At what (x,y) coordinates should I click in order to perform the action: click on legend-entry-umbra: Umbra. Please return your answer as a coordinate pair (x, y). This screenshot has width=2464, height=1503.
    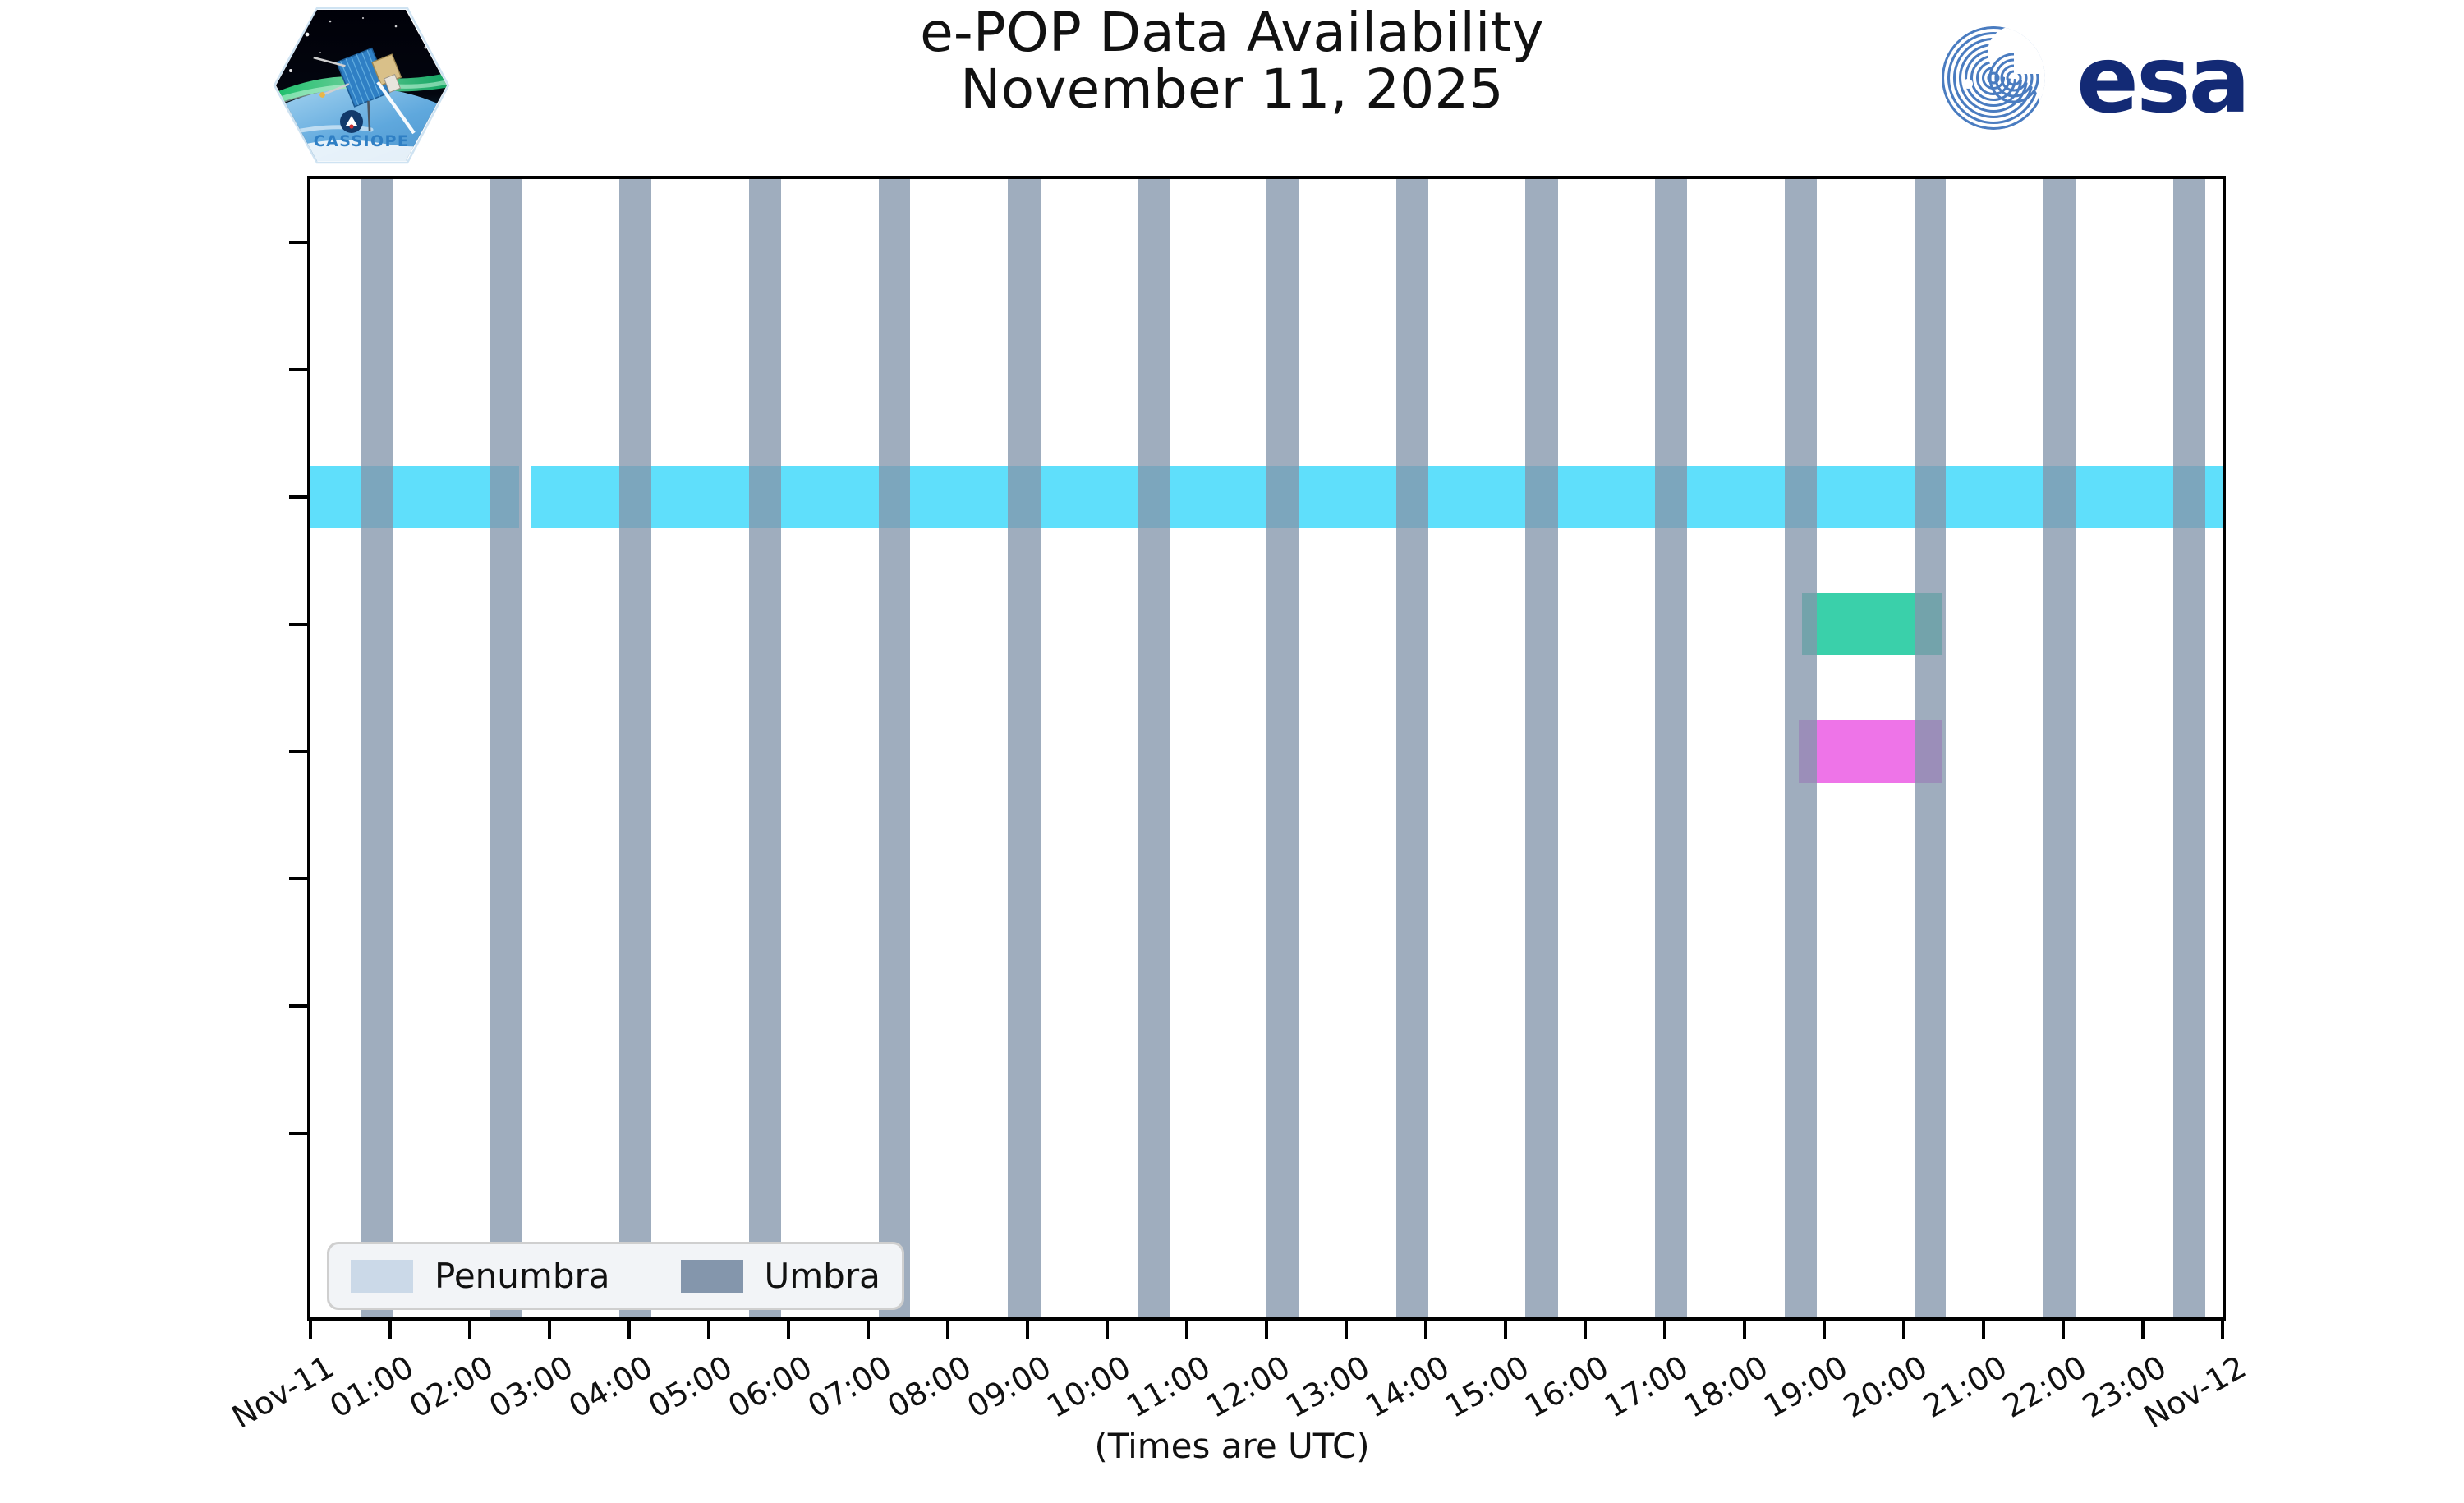
    Looking at the image, I should click on (780, 1276).